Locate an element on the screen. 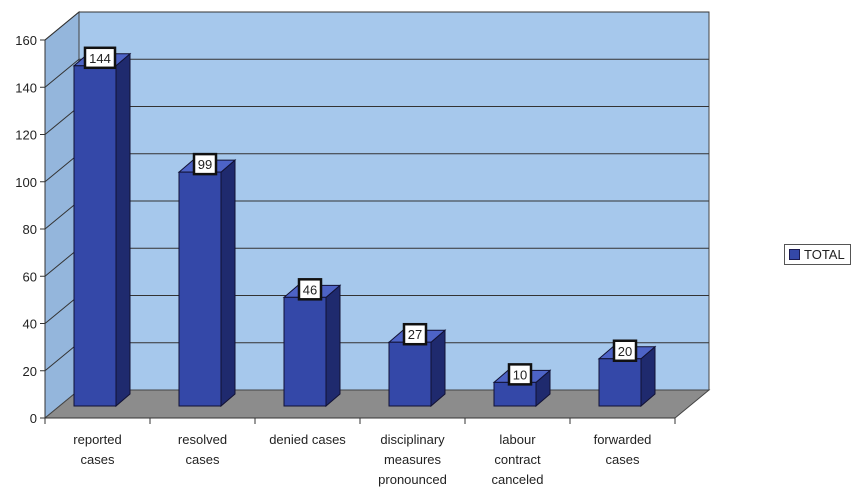 The height and width of the screenshot is (498, 854). y-tick-label: 120 is located at coordinates (26, 135).